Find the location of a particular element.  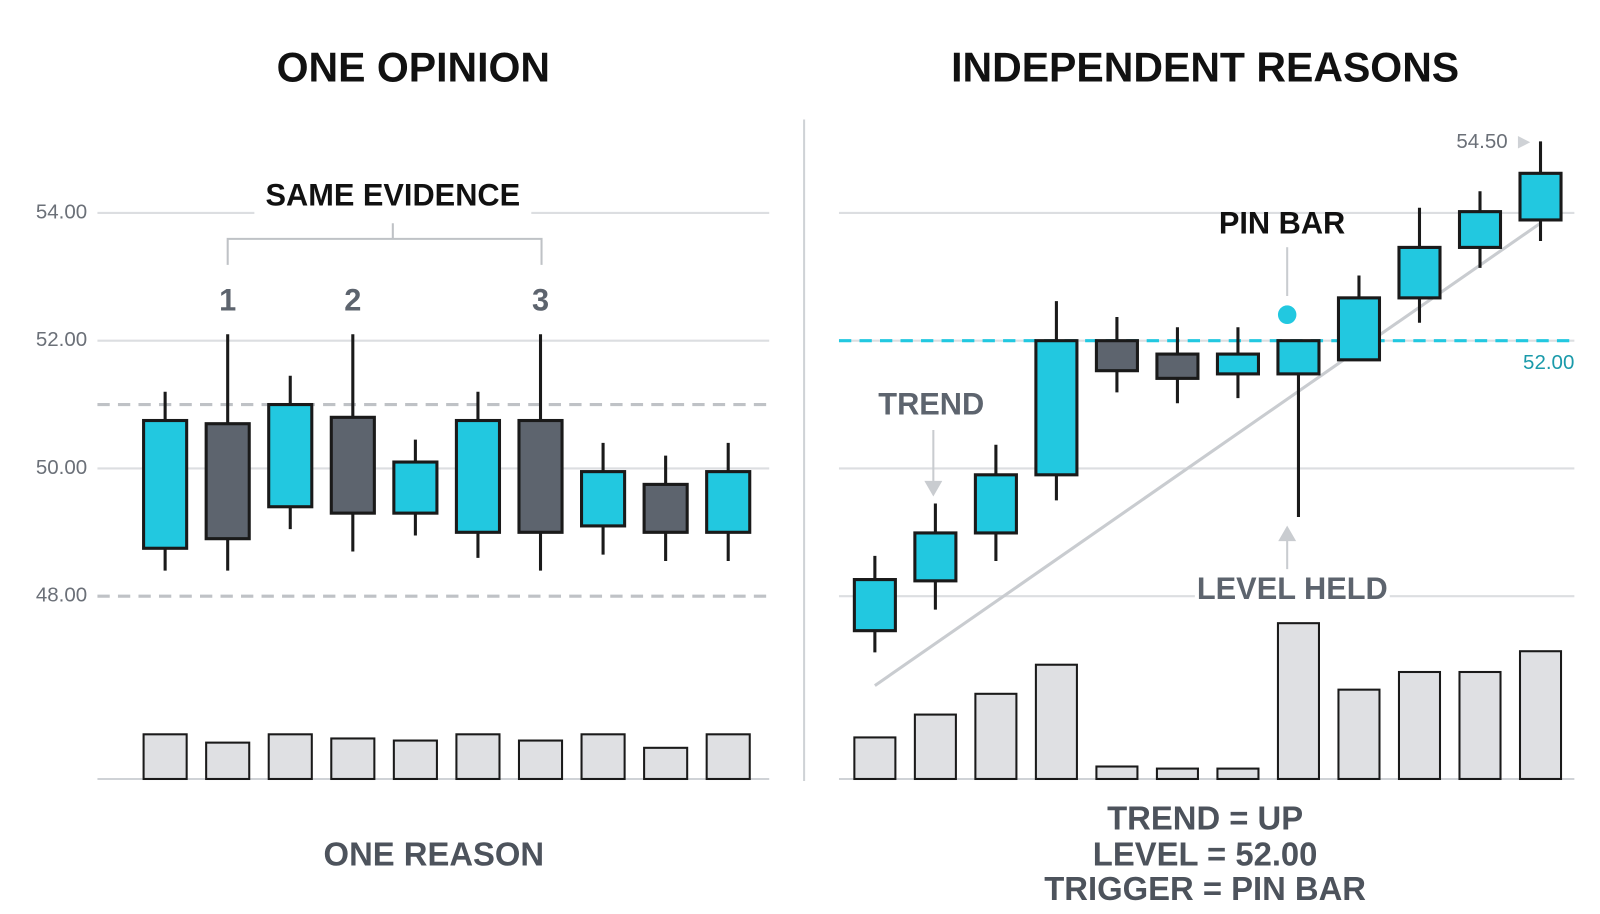

level-held-label: LEVEL HELD is located at coordinates (1292, 588).